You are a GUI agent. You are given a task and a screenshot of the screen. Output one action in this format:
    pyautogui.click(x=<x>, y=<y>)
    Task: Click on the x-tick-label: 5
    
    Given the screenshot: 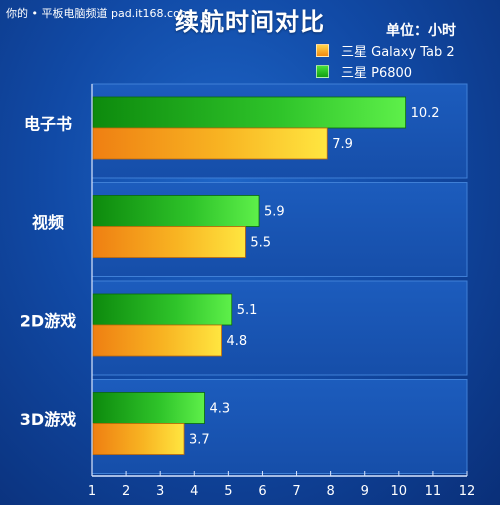 What is the action you would take?
    pyautogui.click(x=228, y=491)
    